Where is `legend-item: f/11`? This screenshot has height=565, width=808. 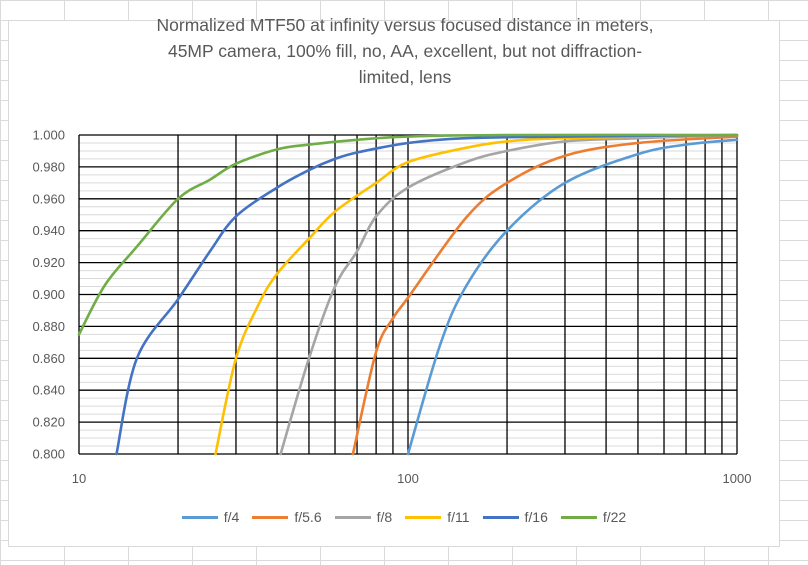
legend-item: f/11 is located at coordinates (437, 517).